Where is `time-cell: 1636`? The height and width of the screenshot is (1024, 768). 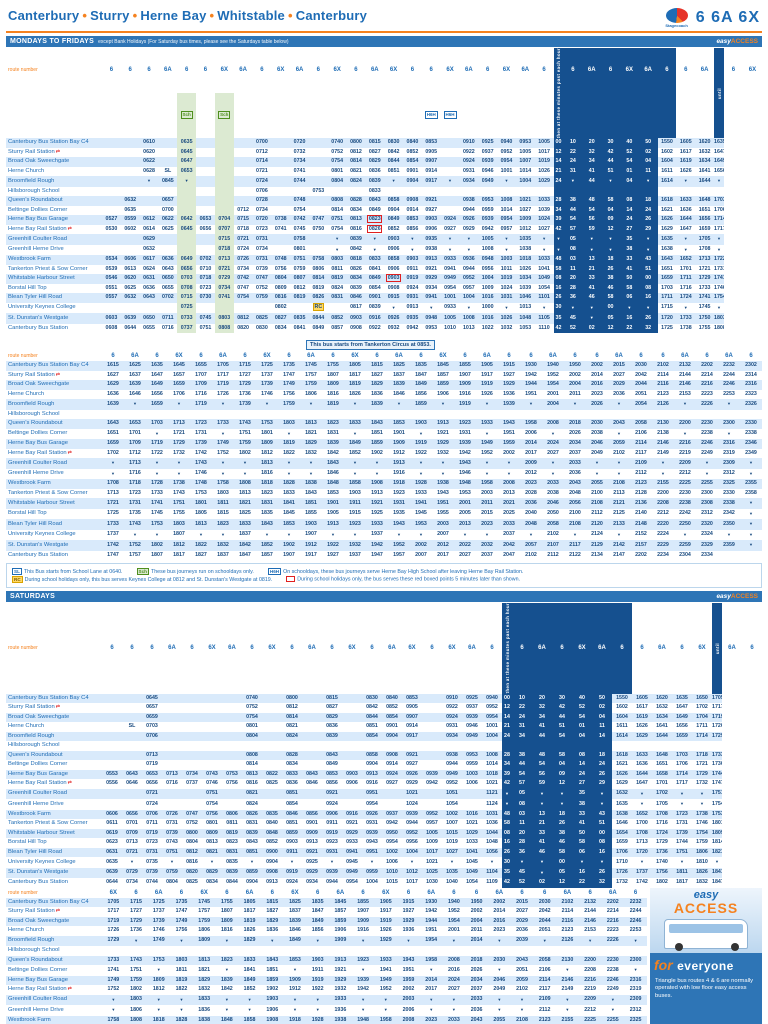
time-cell: 1636 is located at coordinates (642, 764).